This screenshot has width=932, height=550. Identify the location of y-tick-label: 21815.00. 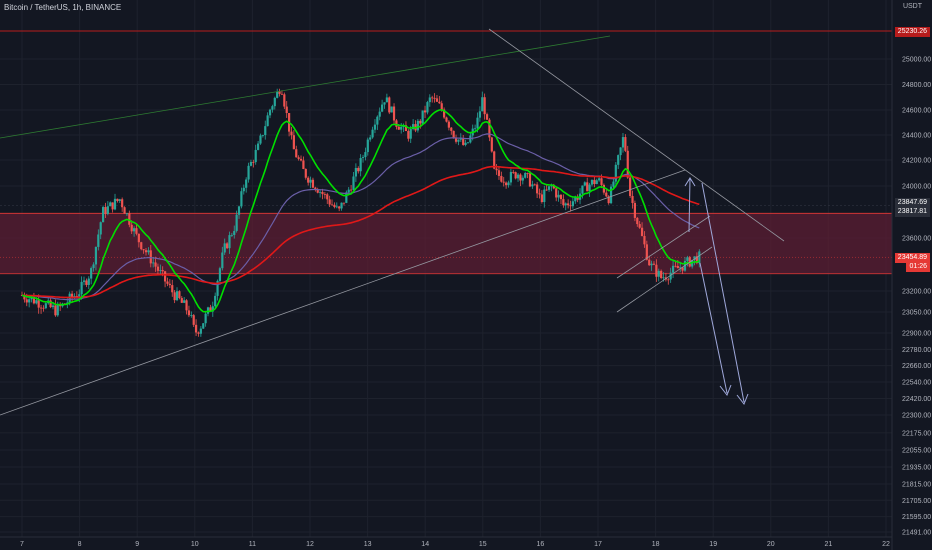
(916, 485).